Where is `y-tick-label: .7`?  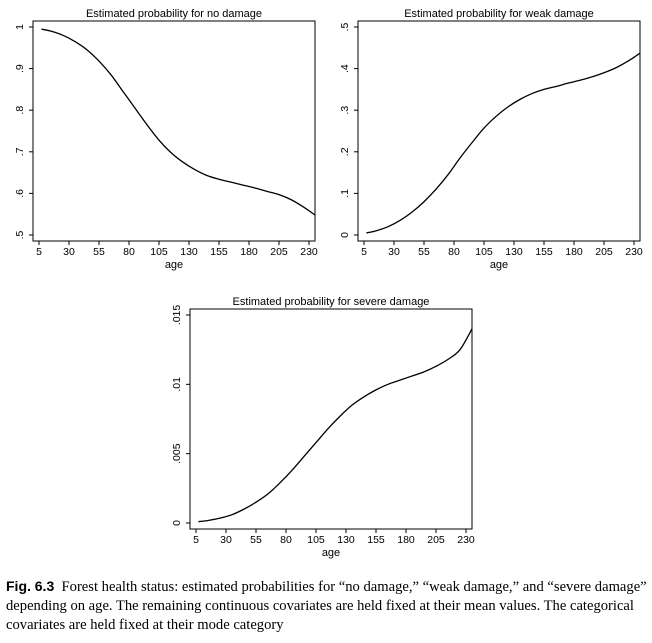
y-tick-label: .7 is located at coordinates (20, 151).